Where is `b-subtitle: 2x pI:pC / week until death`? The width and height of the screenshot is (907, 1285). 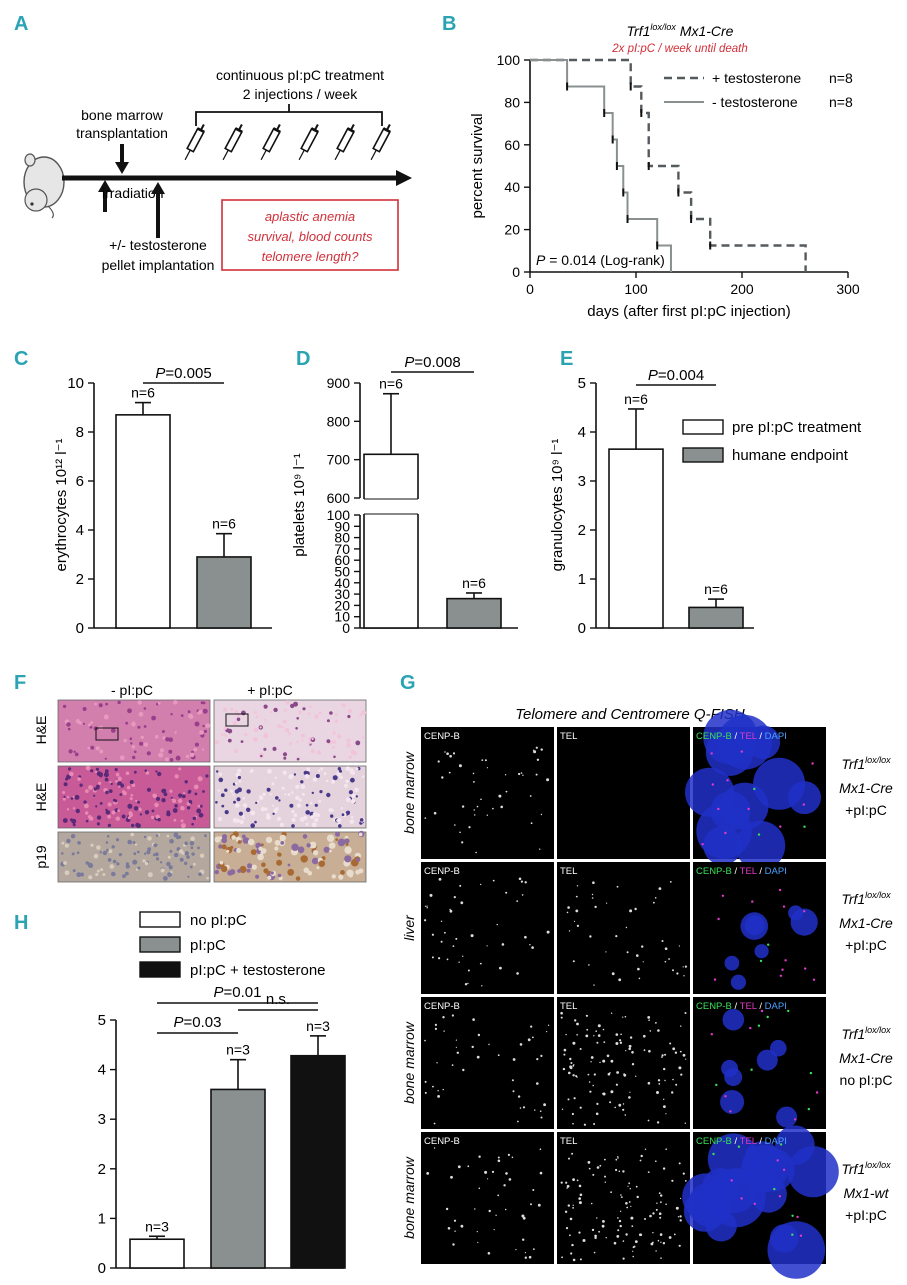
b-subtitle: 2x pI:pC / week until death is located at coordinates (679, 49).